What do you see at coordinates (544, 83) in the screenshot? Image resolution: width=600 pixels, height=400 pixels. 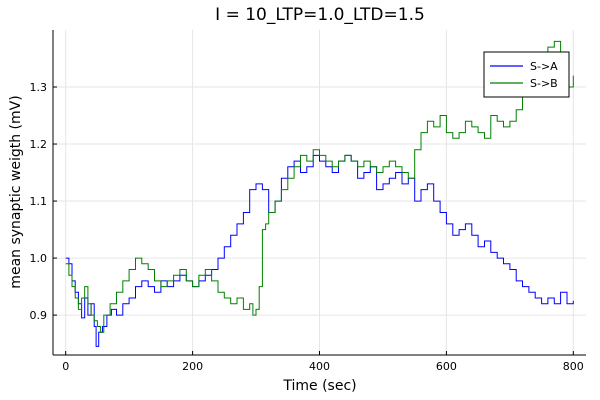 I see `legend-label-s-b: S->B` at bounding box center [544, 83].